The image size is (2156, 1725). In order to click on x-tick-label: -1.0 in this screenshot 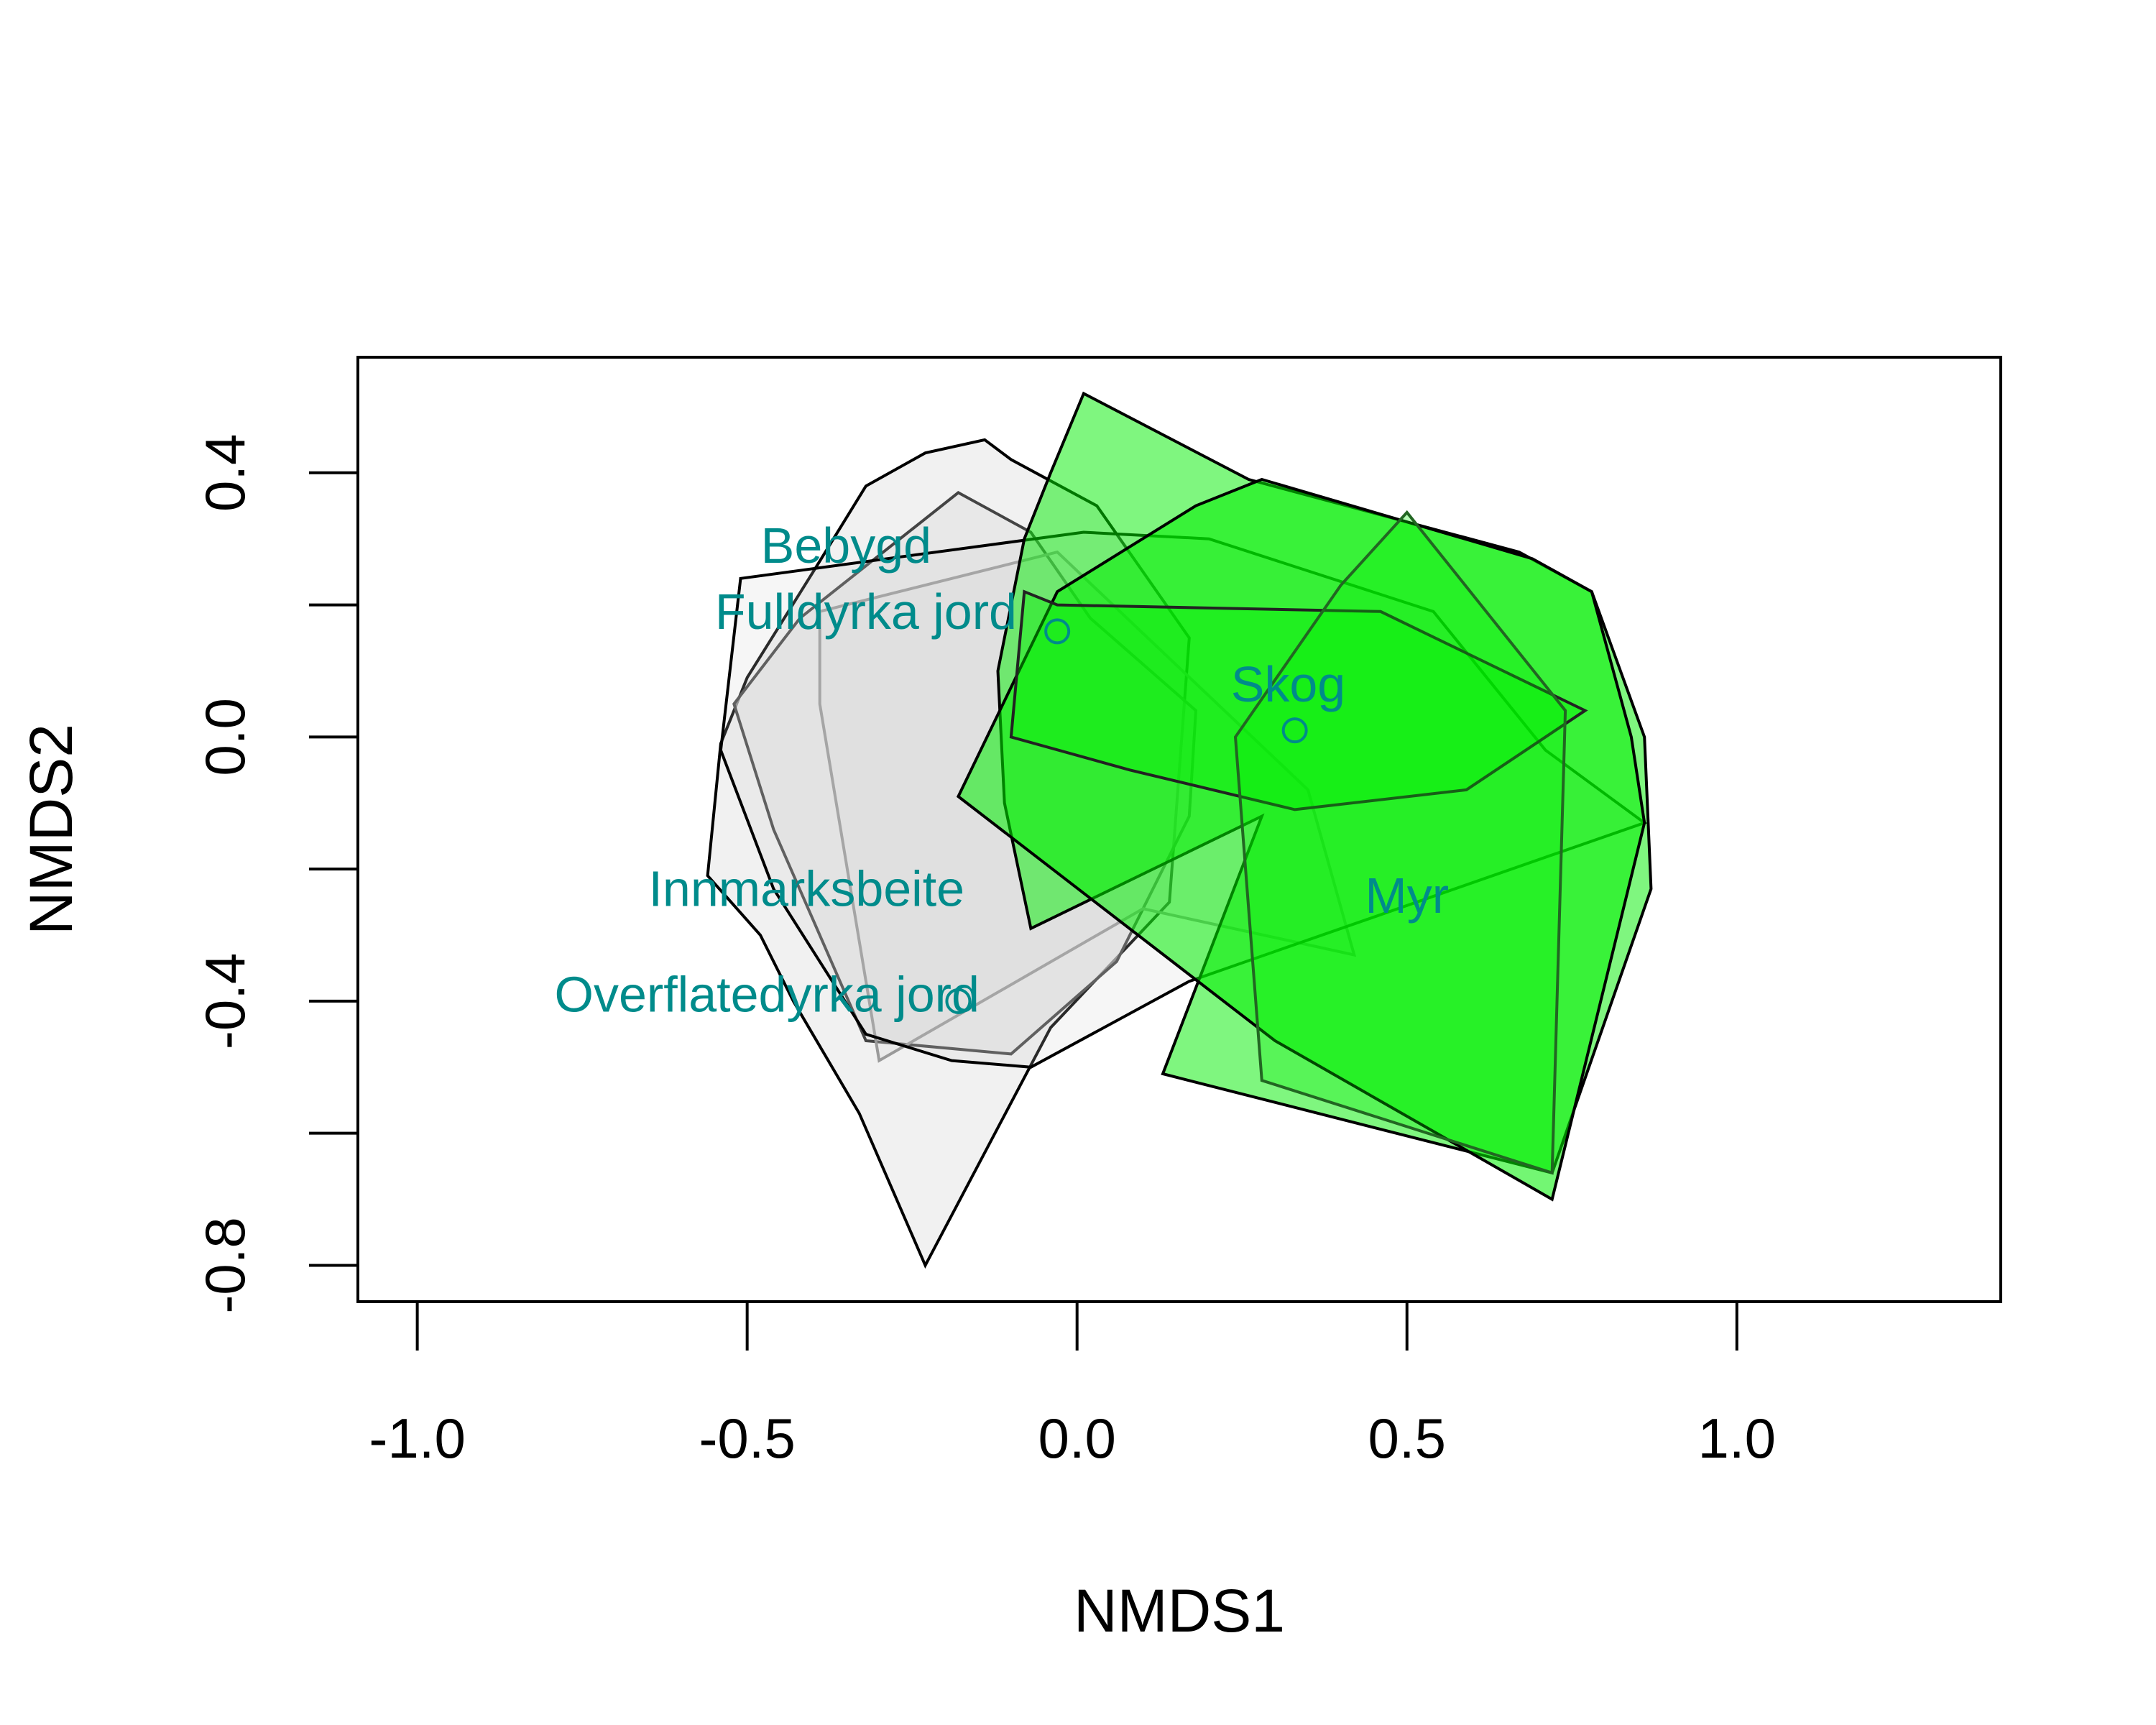, I will do `click(417, 1438)`.